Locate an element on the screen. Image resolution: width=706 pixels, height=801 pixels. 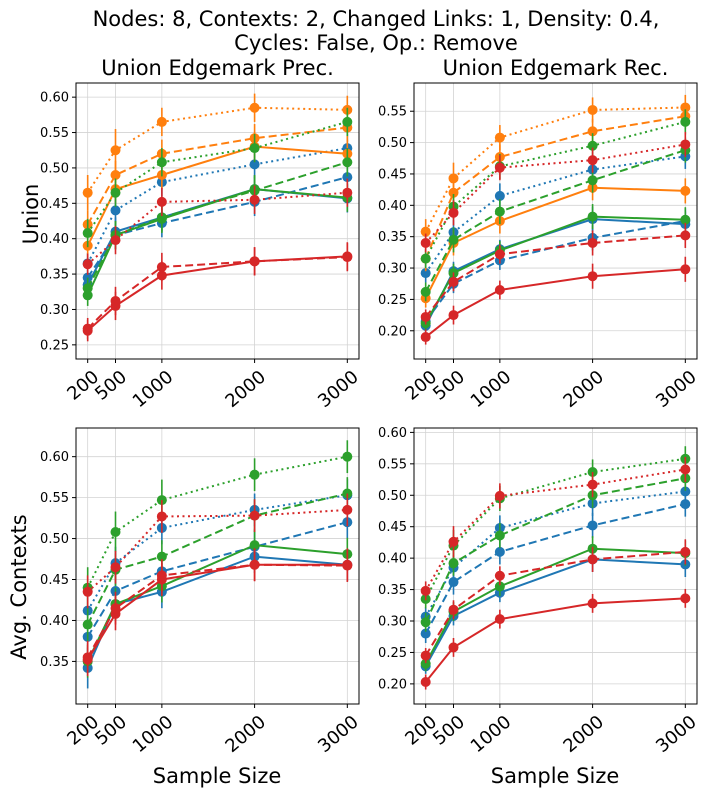
series-red-dashed is located at coordinates (217, 291).